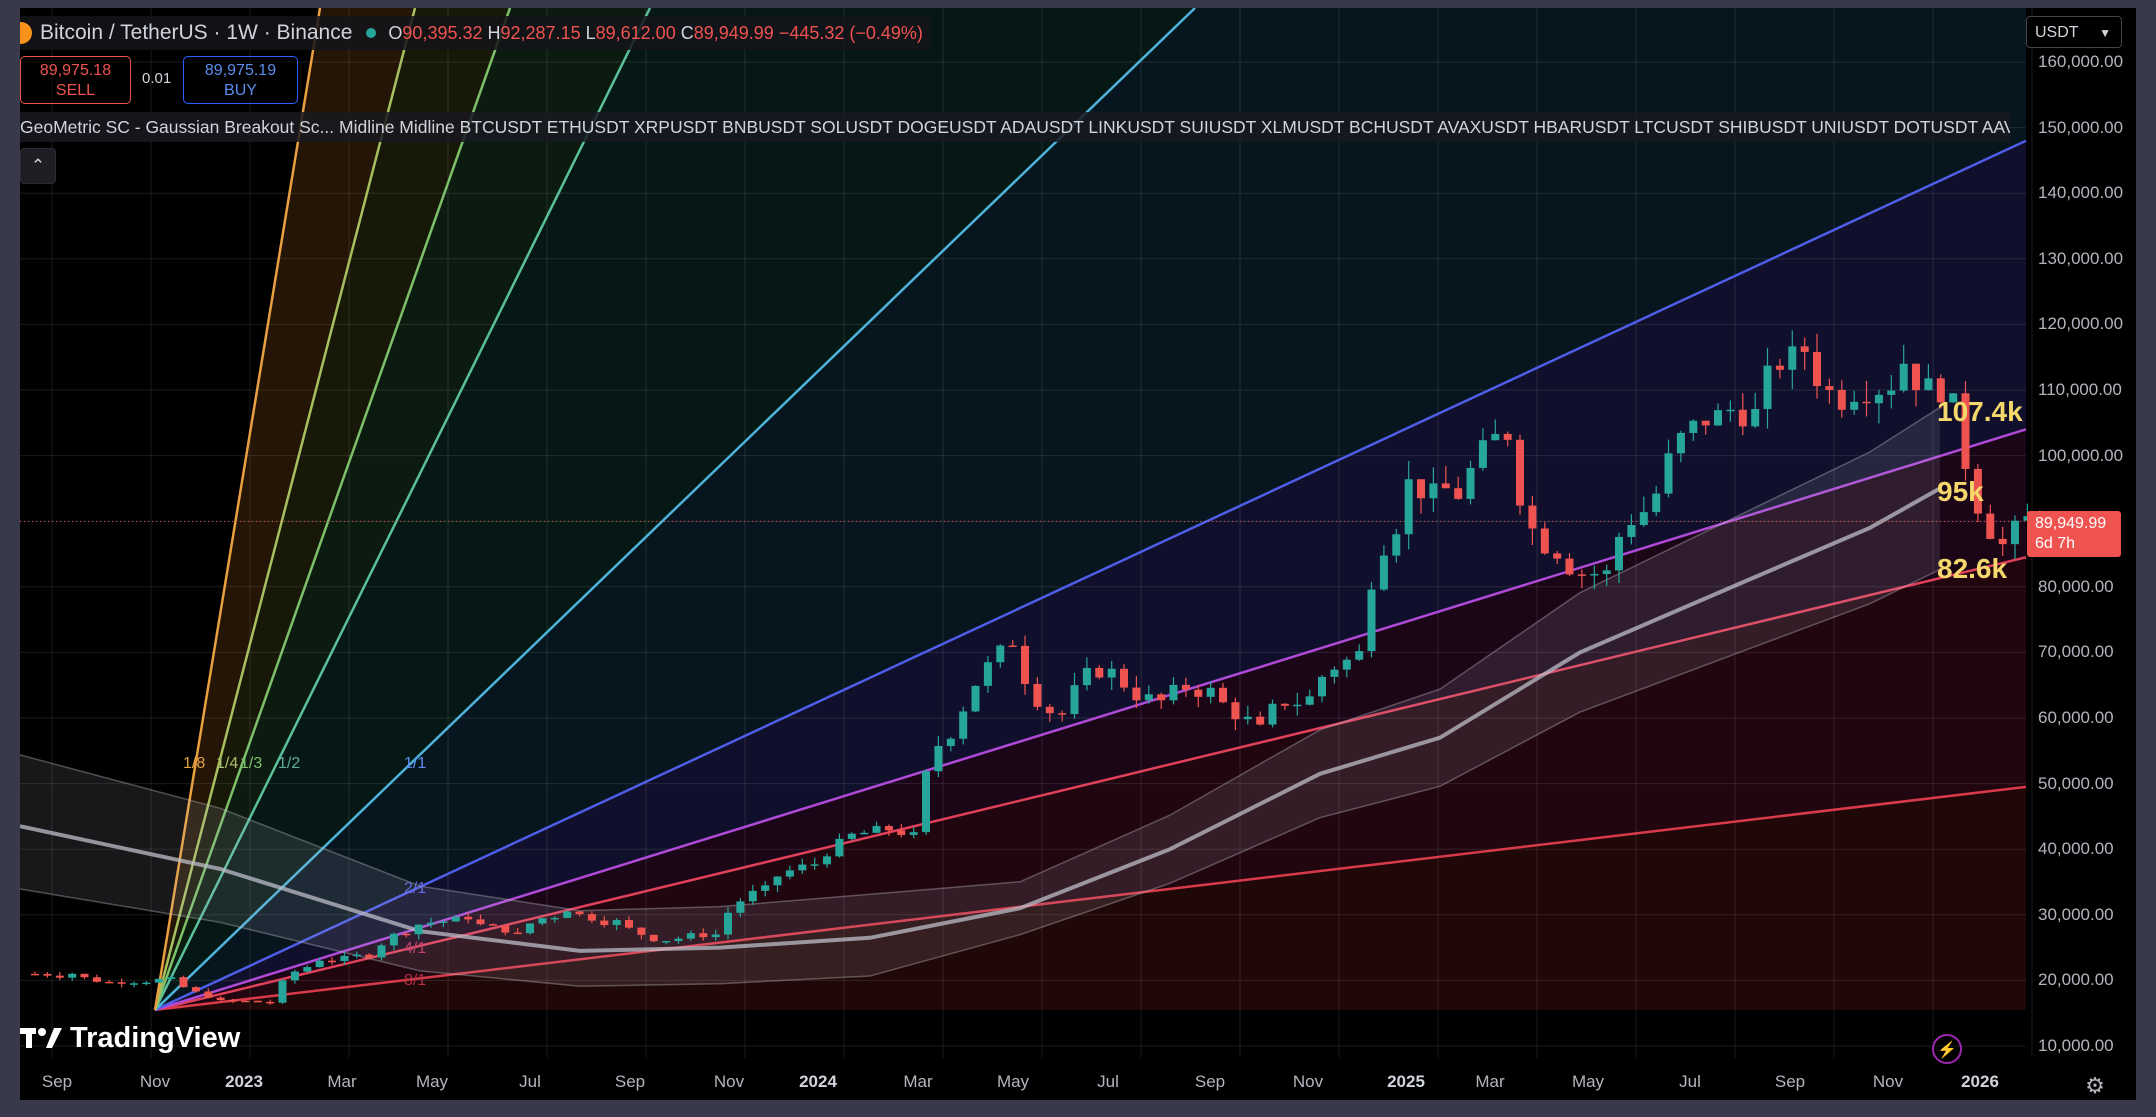 This screenshot has width=2156, height=1117. What do you see at coordinates (240, 70) in the screenshot?
I see `buy-price: 89,975.19` at bounding box center [240, 70].